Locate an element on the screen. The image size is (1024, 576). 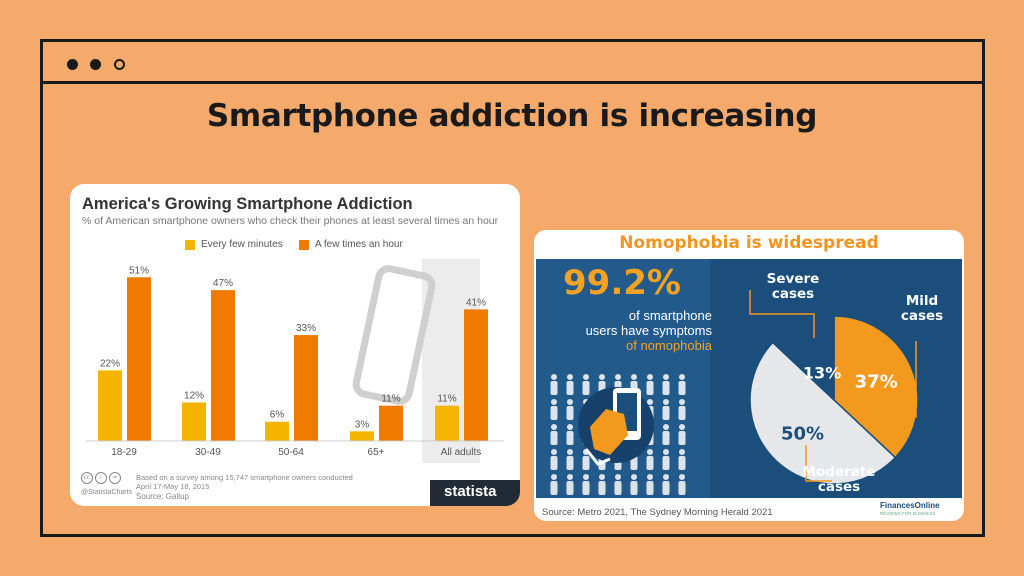
stat-line: of smartphone is located at coordinates (670, 315).